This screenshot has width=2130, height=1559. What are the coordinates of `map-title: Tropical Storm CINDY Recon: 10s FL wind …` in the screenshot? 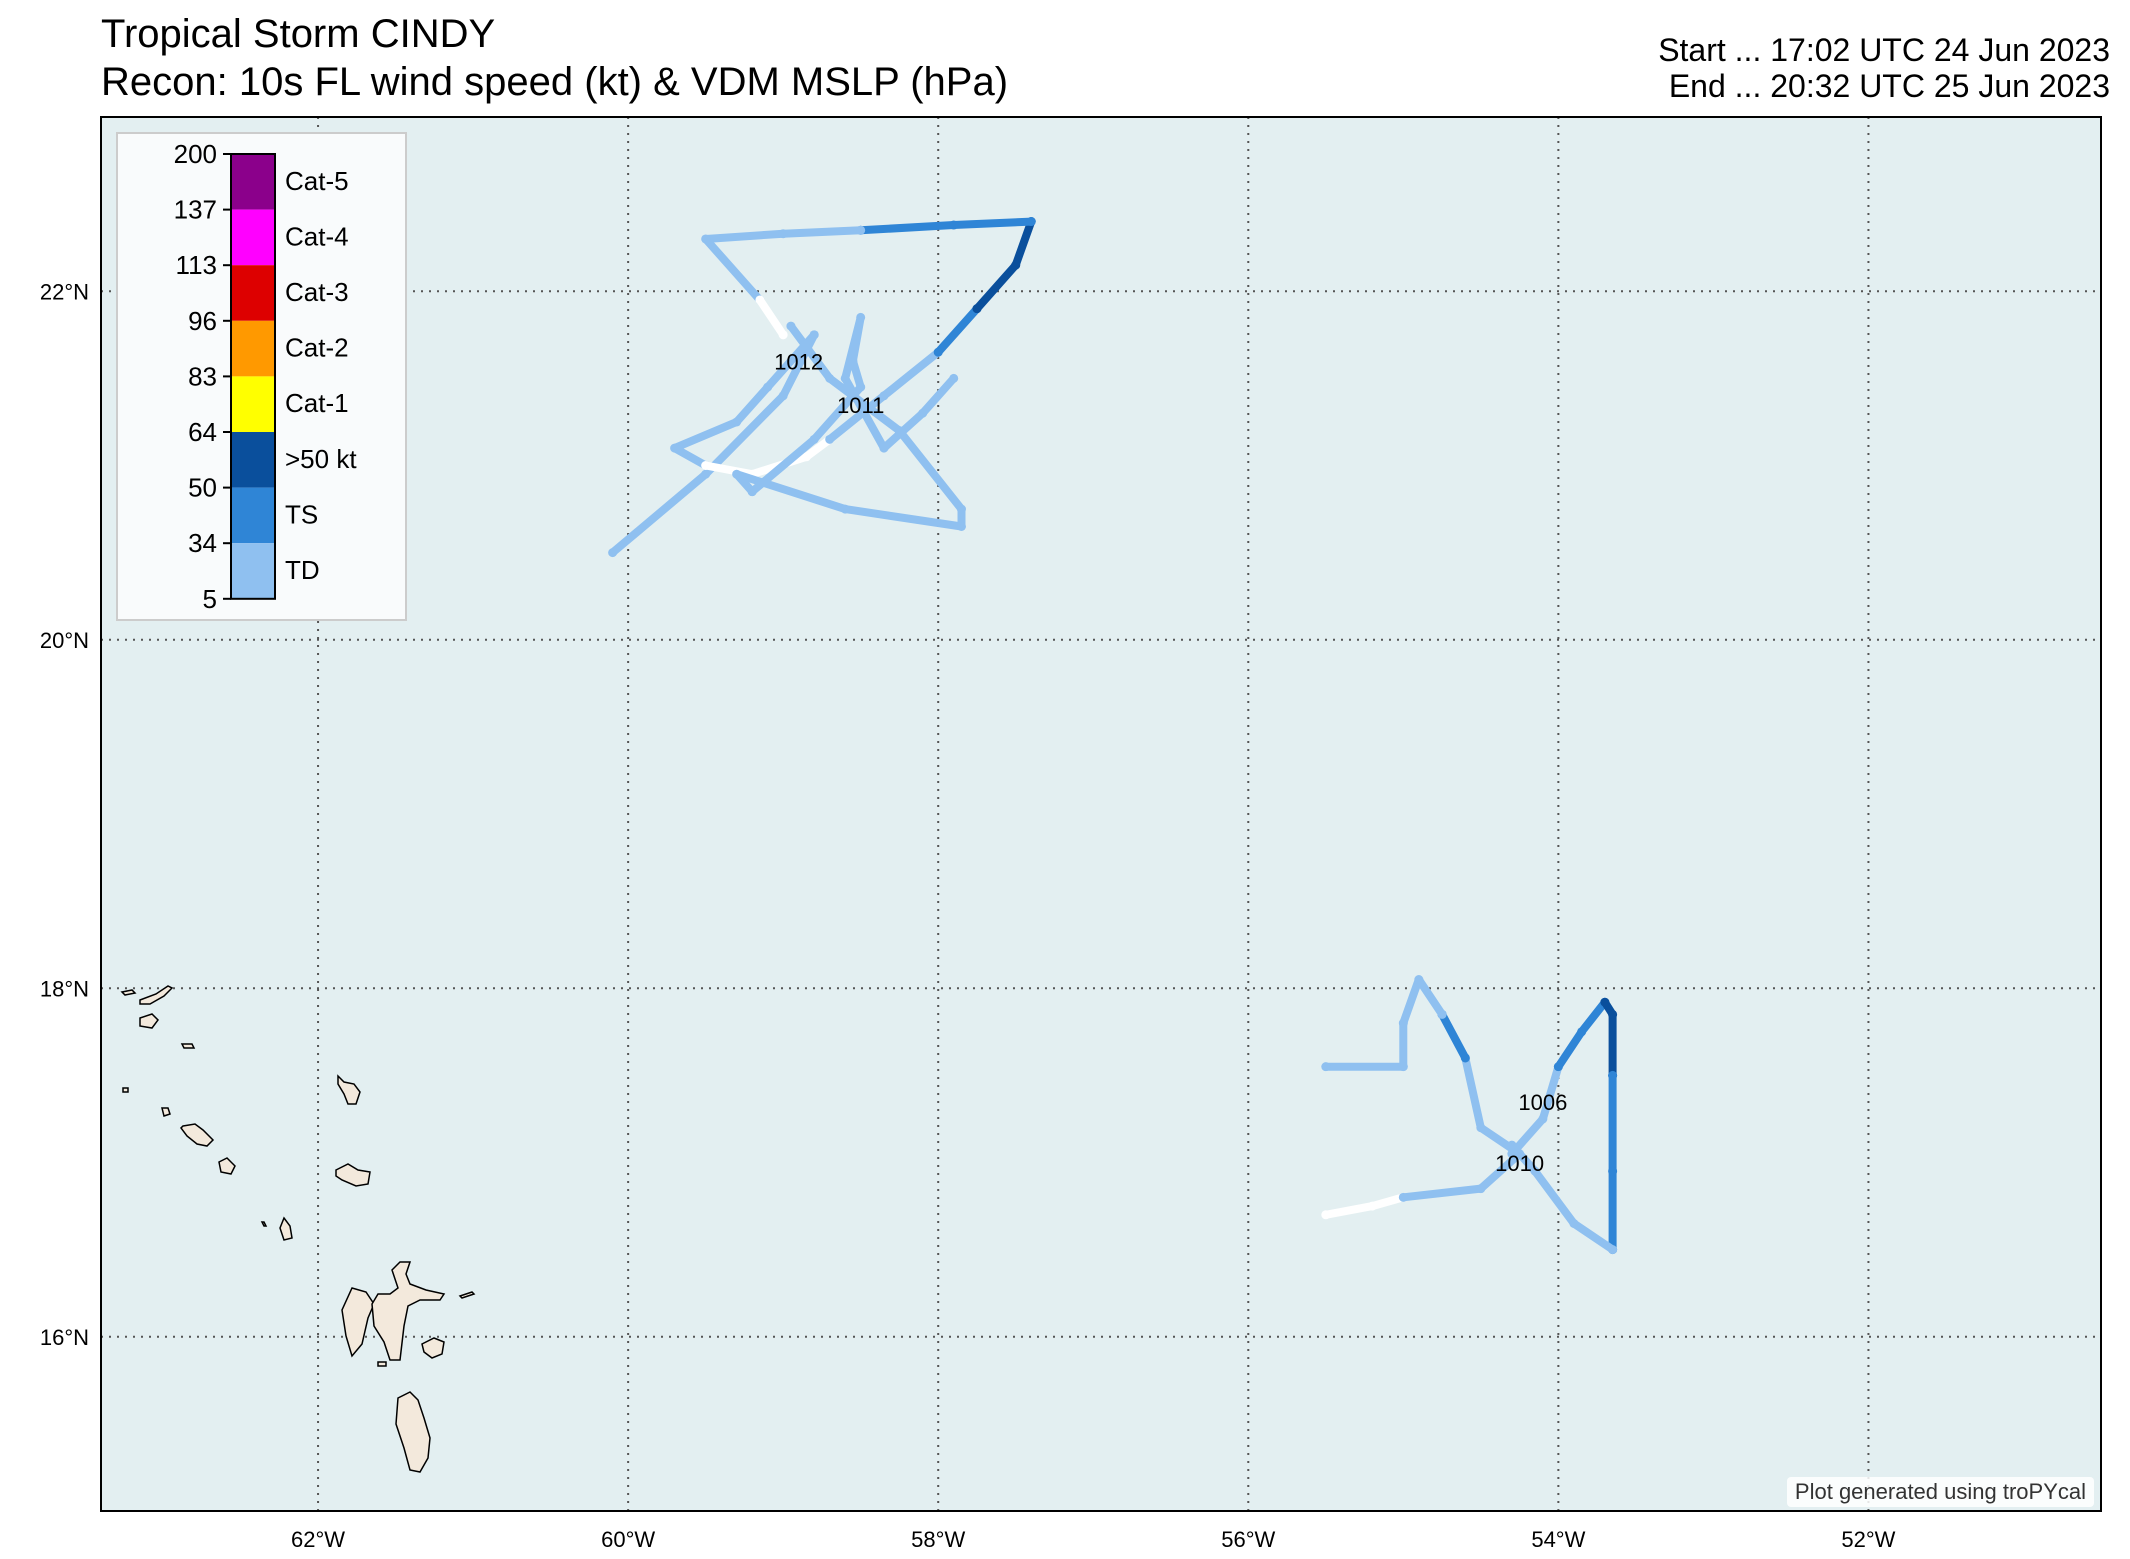 It's located at (554, 58).